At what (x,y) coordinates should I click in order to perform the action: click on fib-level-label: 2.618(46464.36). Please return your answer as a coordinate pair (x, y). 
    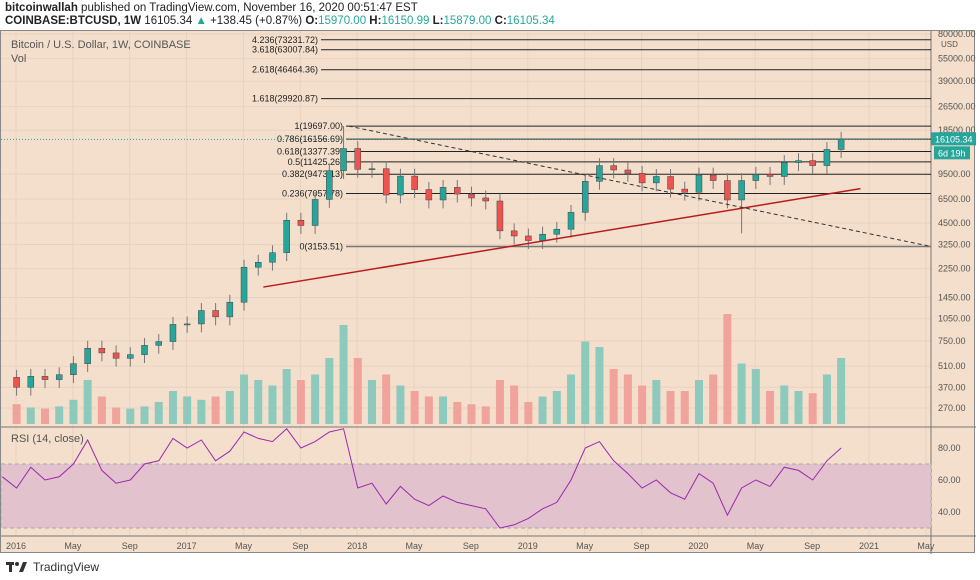
    Looking at the image, I should click on (285, 70).